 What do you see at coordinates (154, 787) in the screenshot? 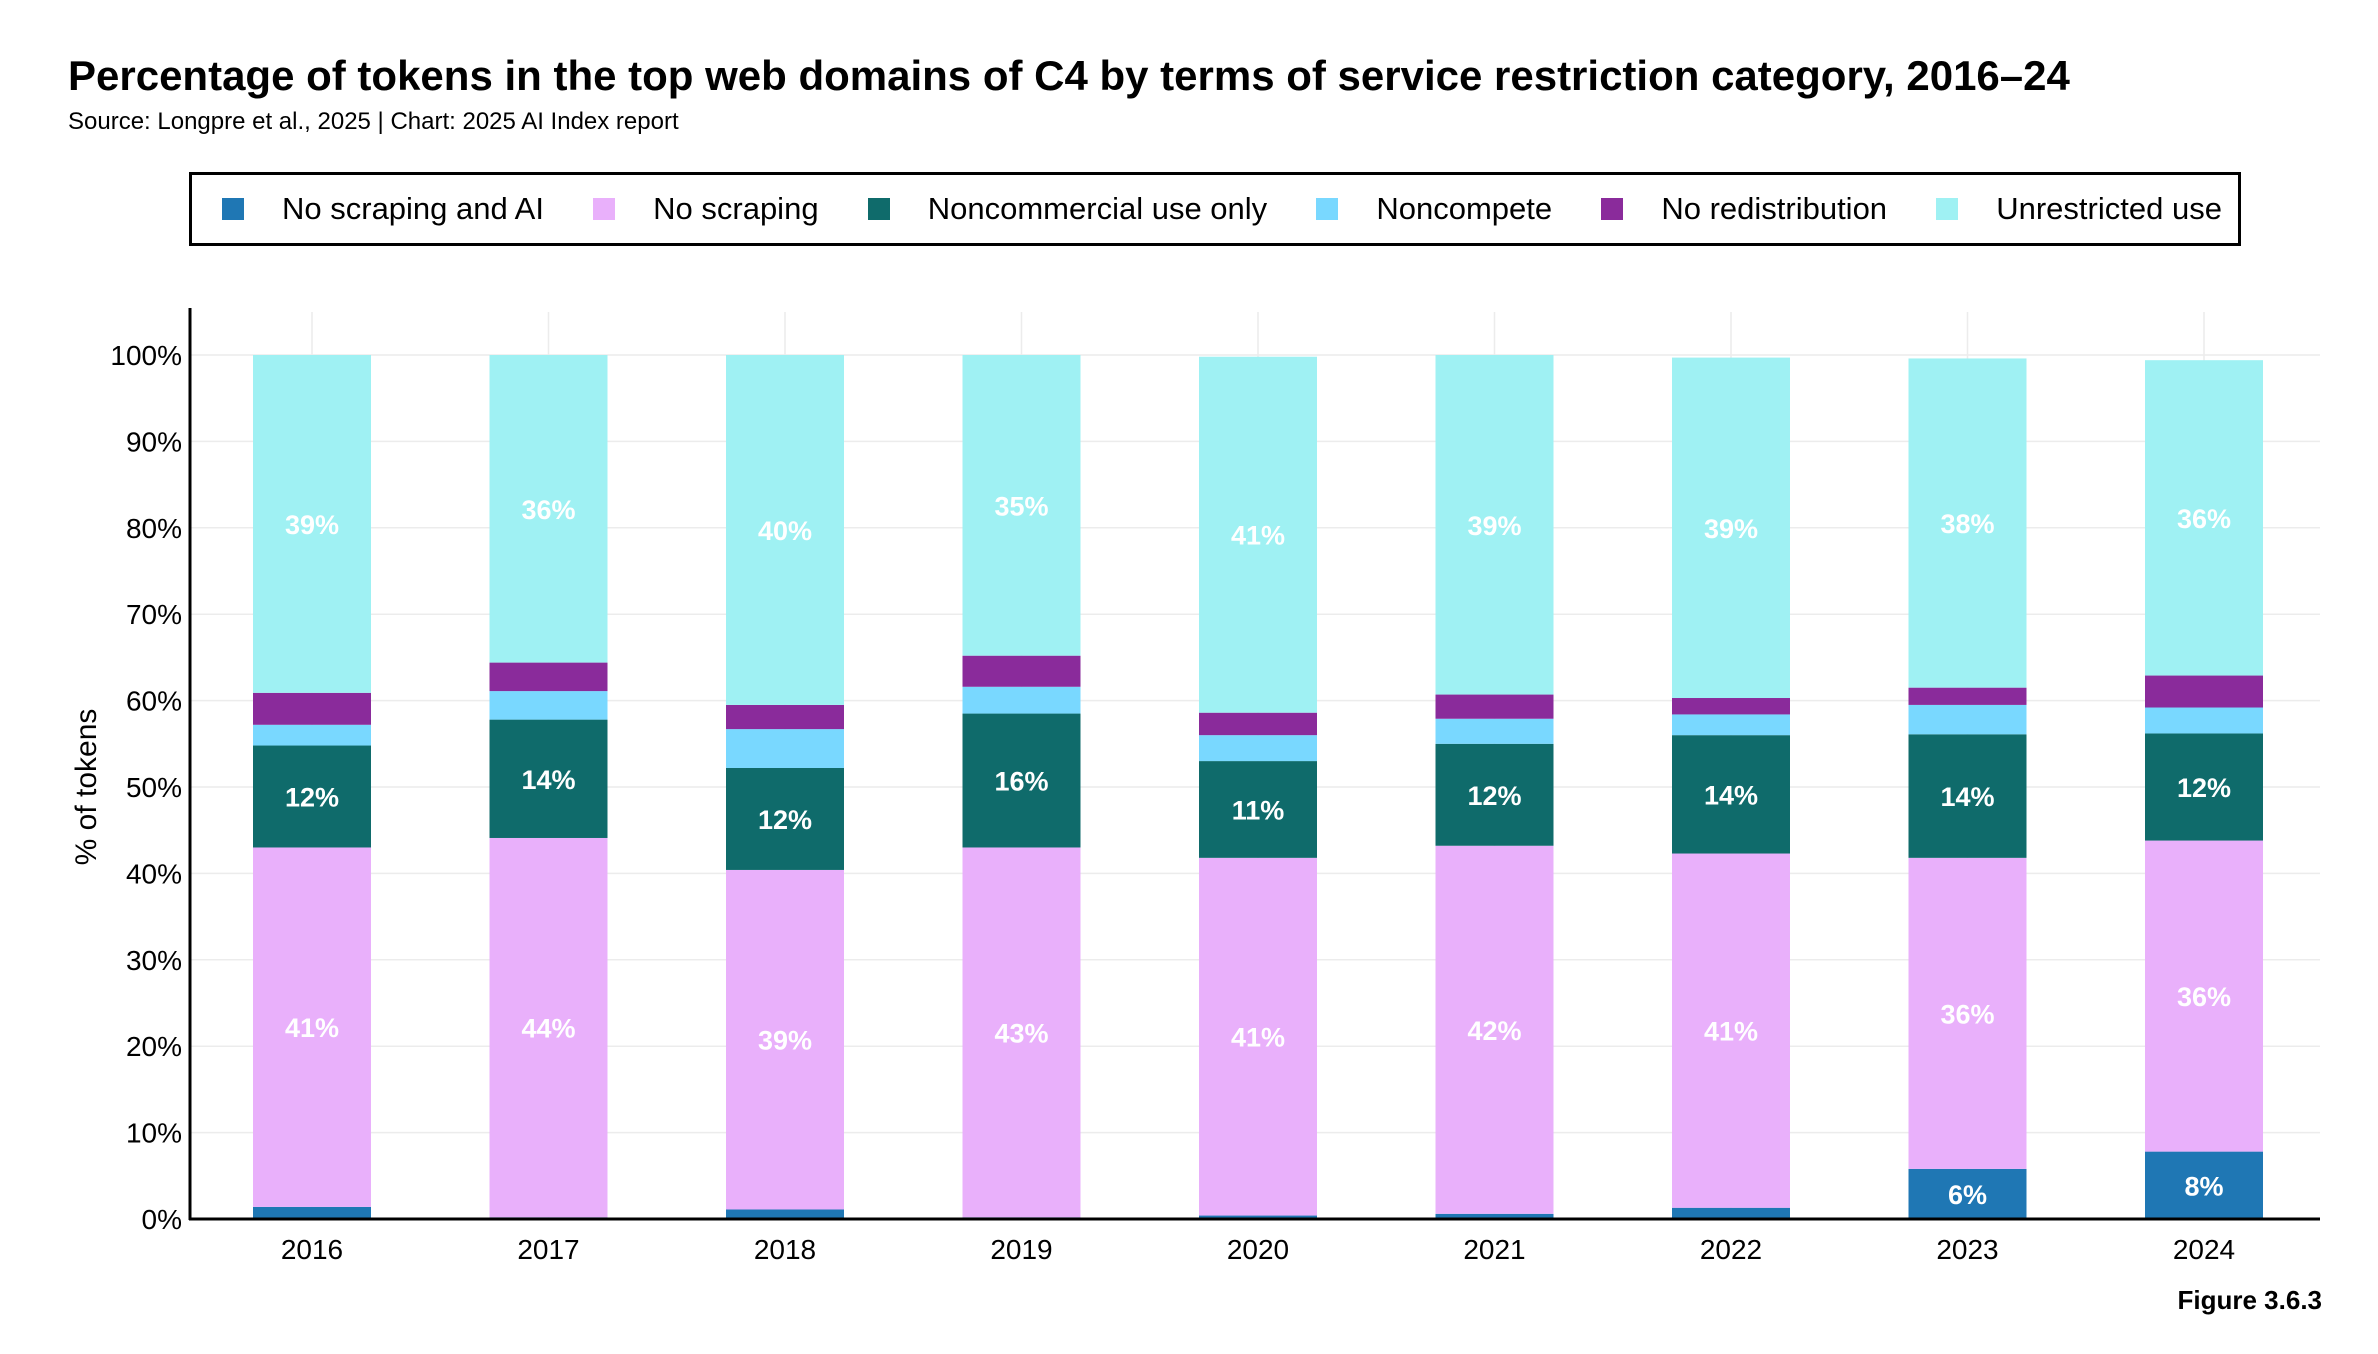
I see `y-tick-label: 50%` at bounding box center [154, 787].